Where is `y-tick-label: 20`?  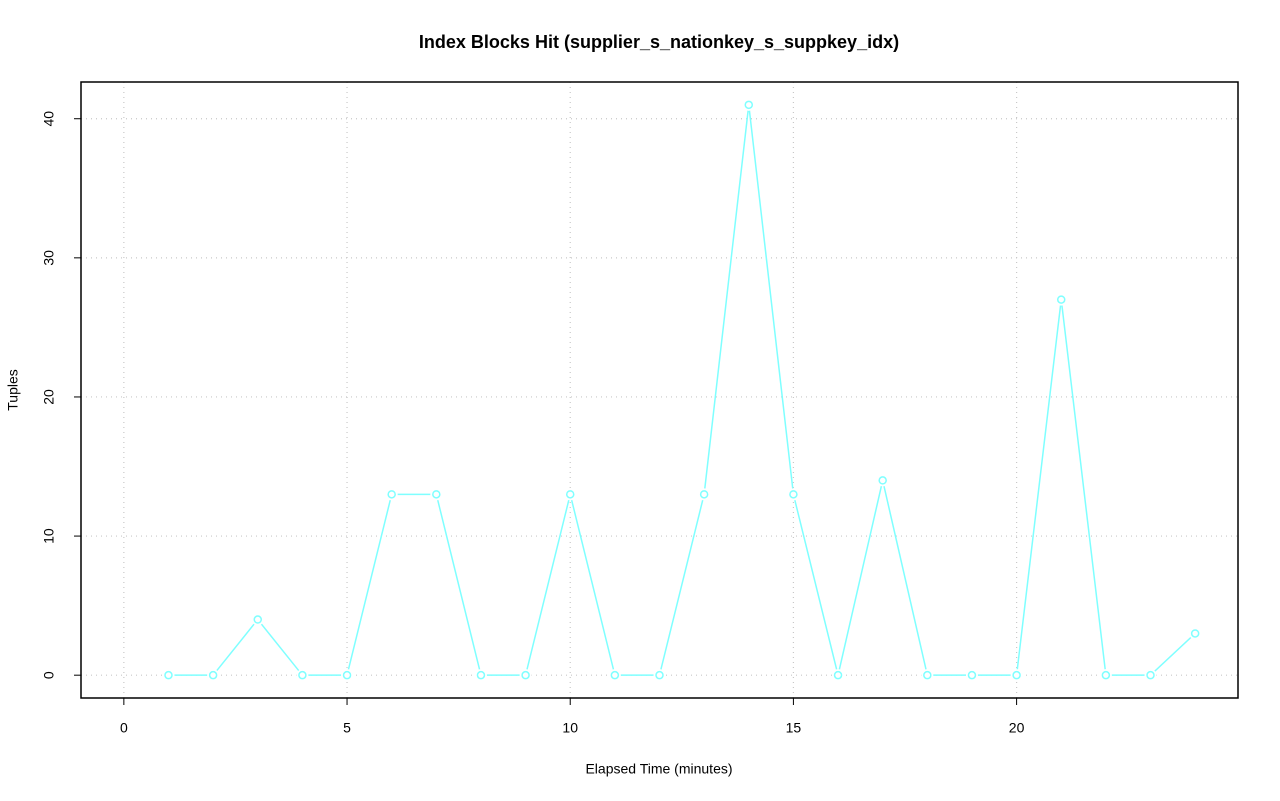 y-tick-label: 20 is located at coordinates (49, 397).